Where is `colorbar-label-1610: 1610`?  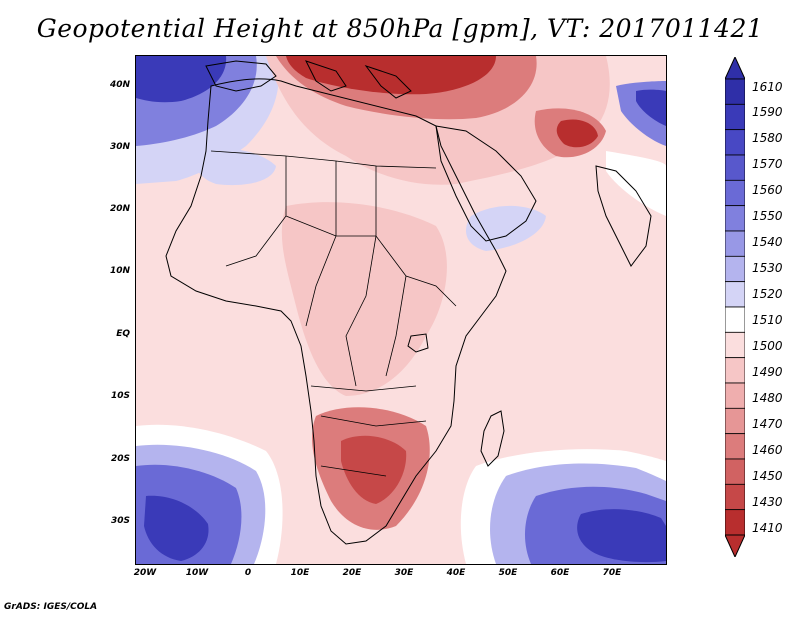
colorbar-label-1610: 1610 is located at coordinates (767, 87).